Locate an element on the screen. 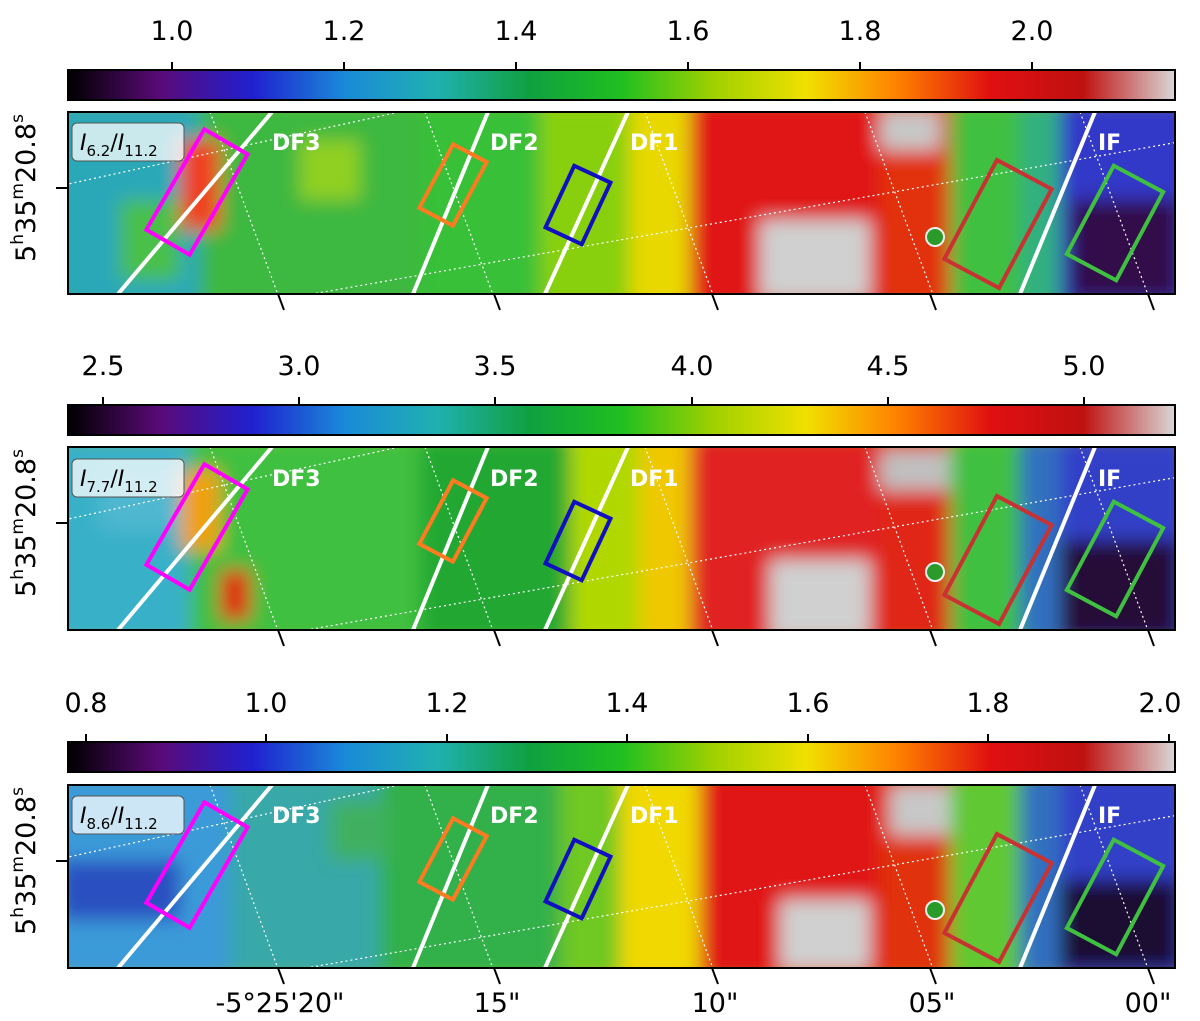  panel-label-77: I7.7/I11.2 is located at coordinates (128, 478).